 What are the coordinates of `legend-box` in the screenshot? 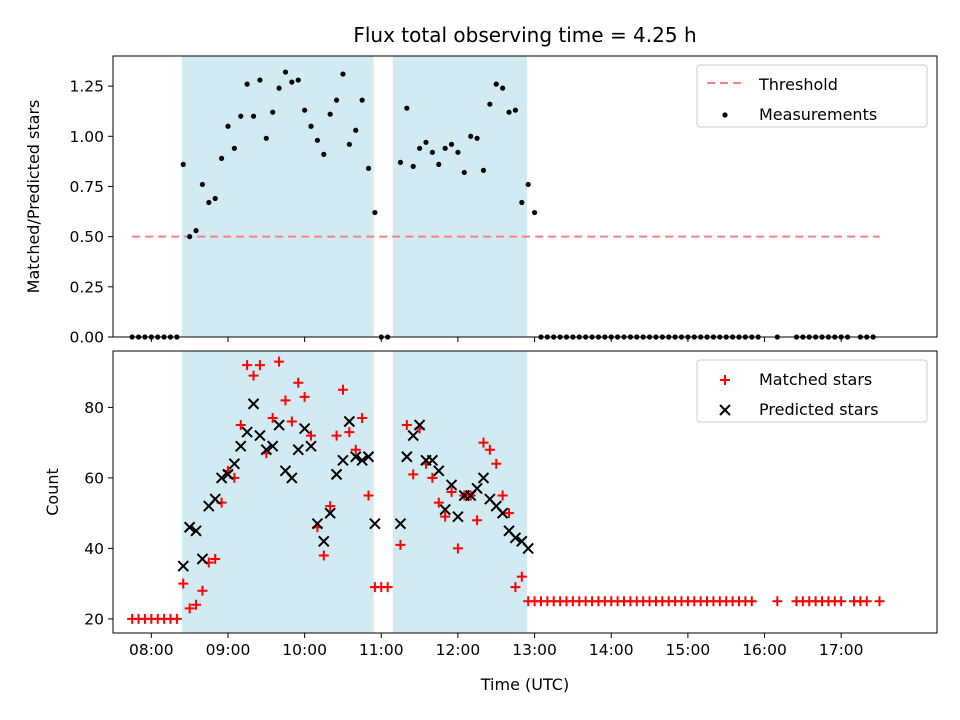 It's located at (812, 96).